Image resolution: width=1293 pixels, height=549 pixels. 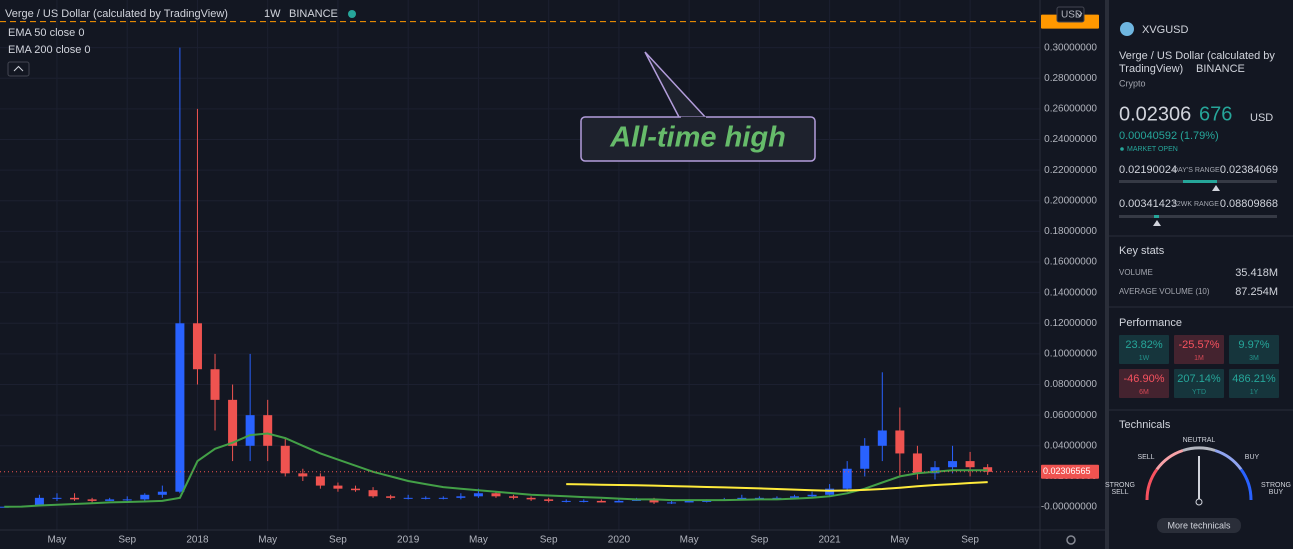 What do you see at coordinates (1199, 476) in the screenshot?
I see `gauge` at bounding box center [1199, 476].